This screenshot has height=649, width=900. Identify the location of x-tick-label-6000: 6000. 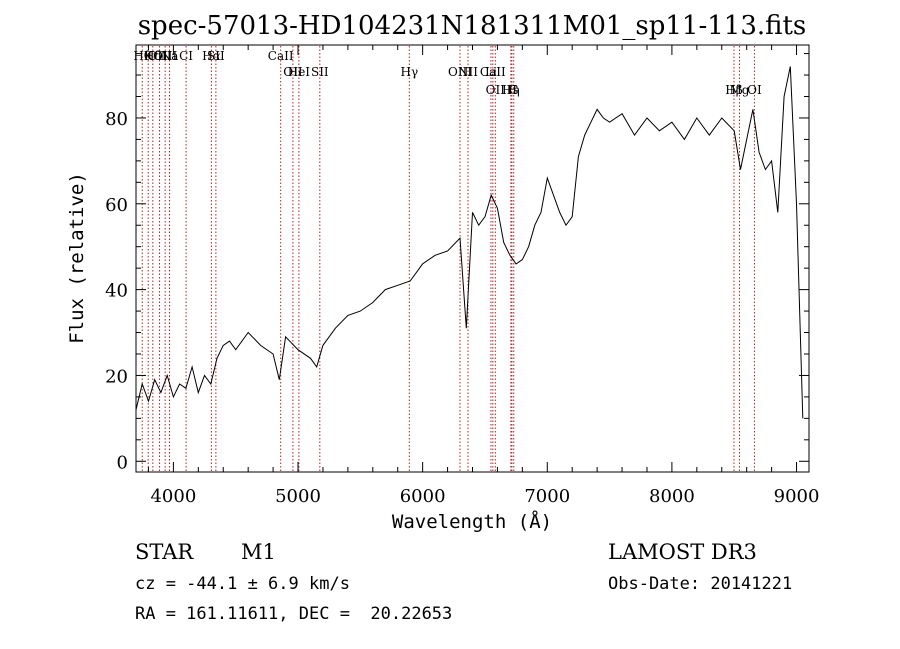
(423, 496).